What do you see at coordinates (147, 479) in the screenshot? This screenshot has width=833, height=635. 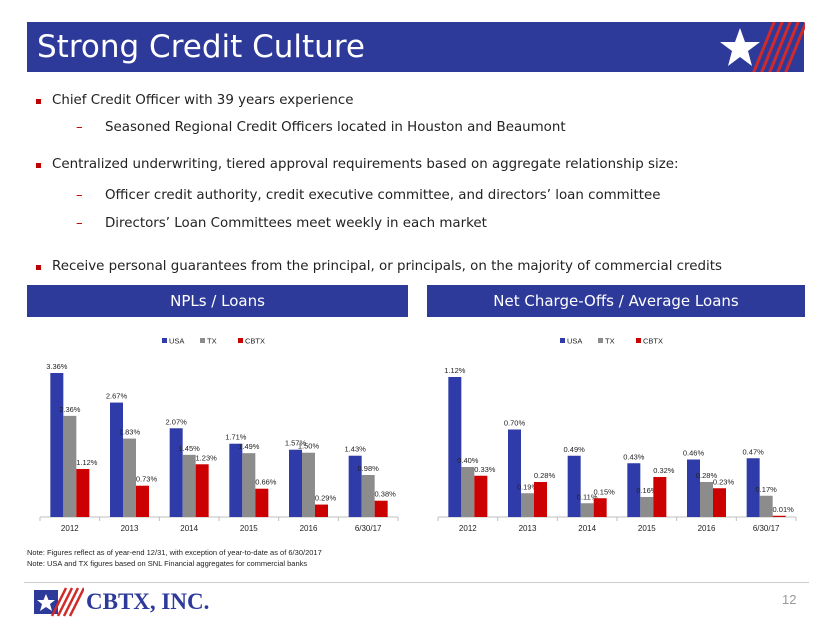 I see `data-label-cbtx: 0.73%` at bounding box center [147, 479].